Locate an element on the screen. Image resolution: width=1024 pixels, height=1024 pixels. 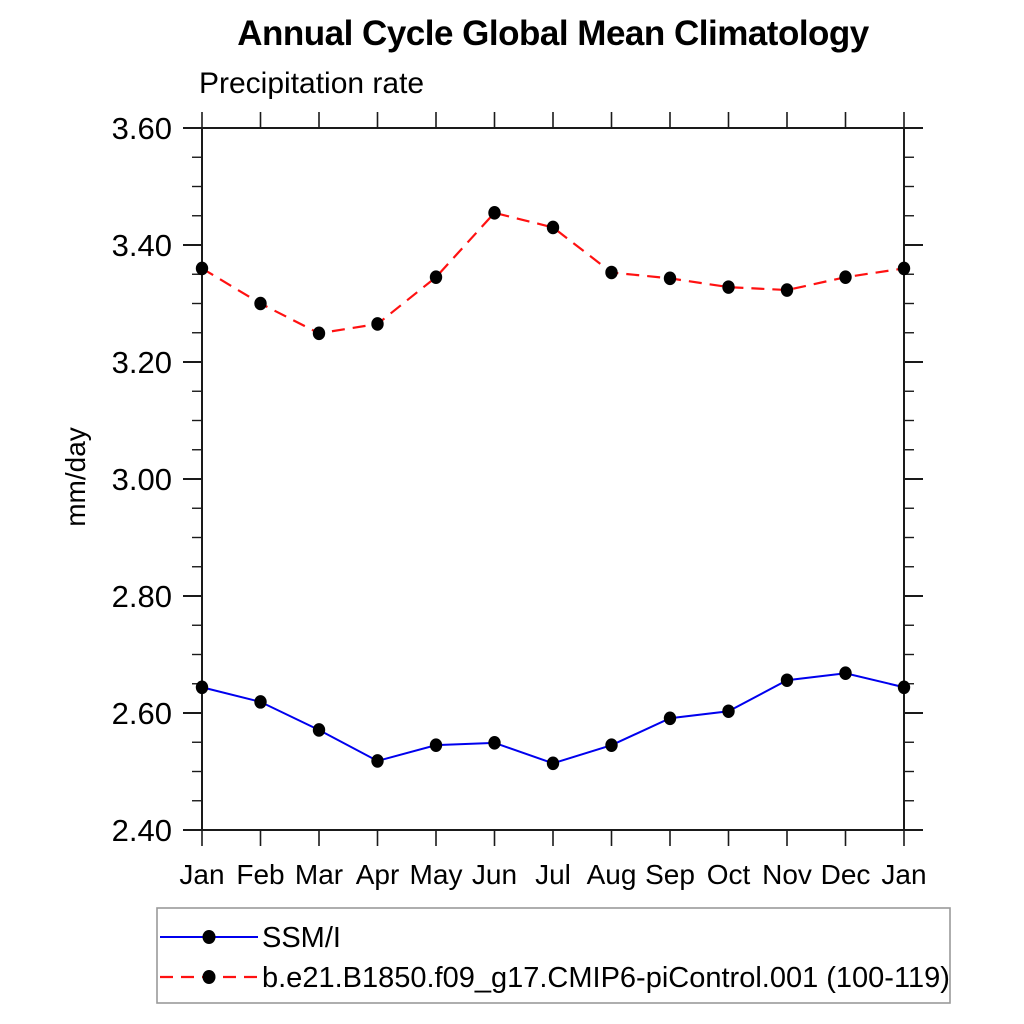
x-tick-label: Oct is located at coordinates (729, 874).